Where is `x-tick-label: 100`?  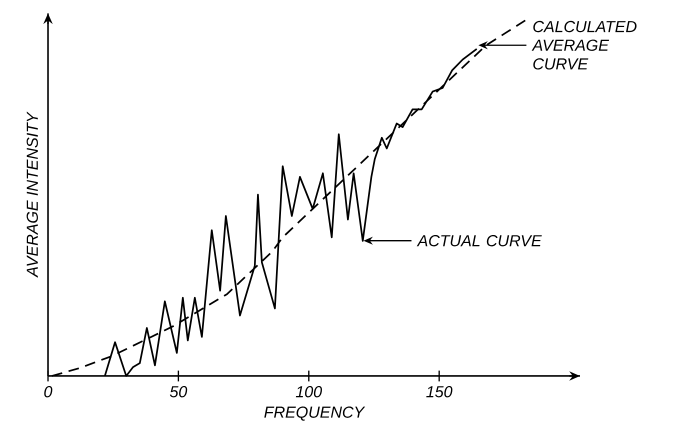 x-tick-label: 100 is located at coordinates (309, 392).